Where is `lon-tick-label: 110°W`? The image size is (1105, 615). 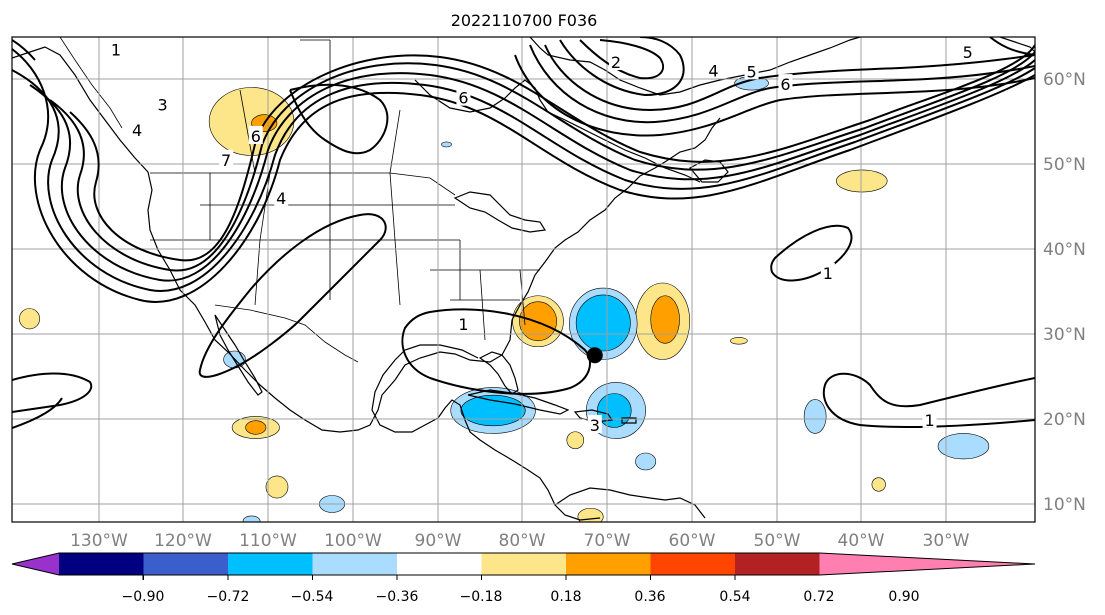
lon-tick-label: 110°W is located at coordinates (268, 541).